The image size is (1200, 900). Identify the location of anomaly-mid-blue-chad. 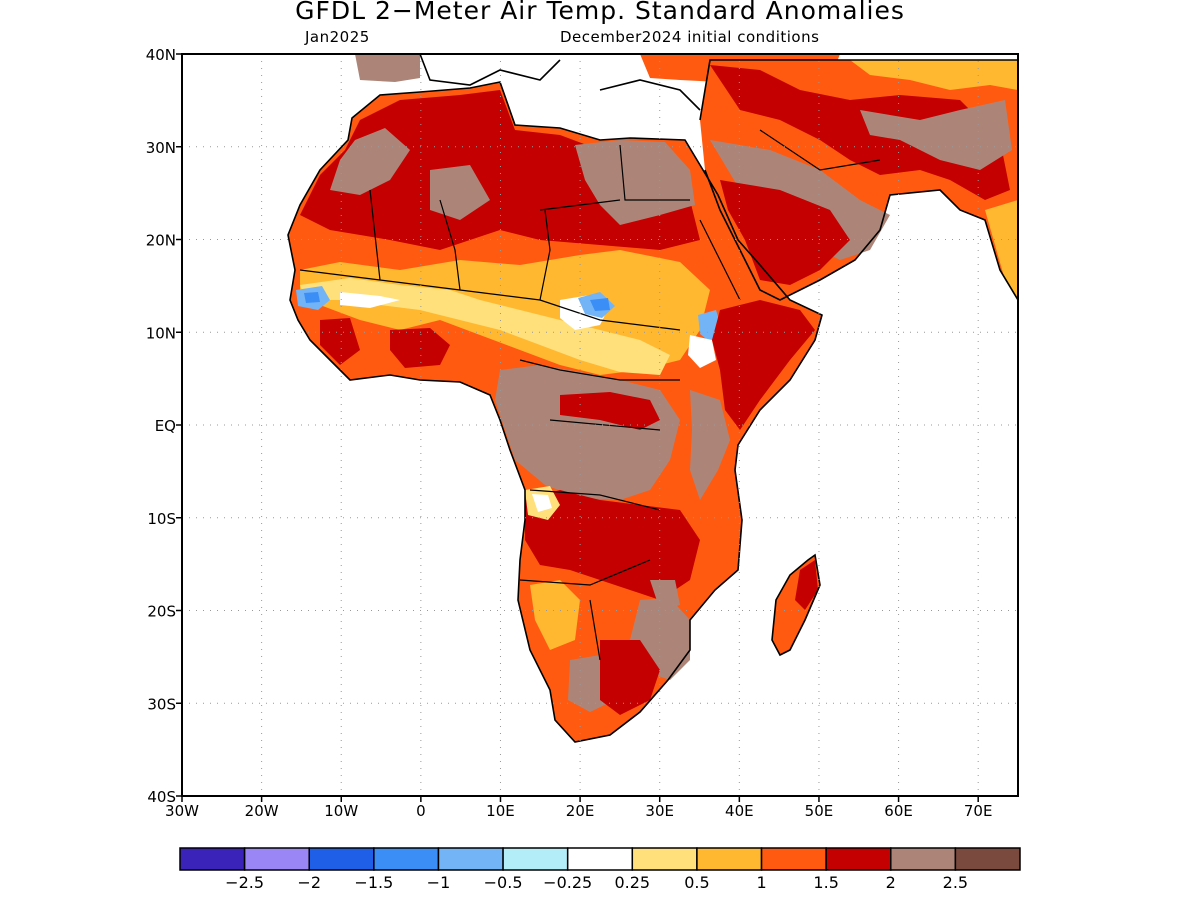
(600, 304).